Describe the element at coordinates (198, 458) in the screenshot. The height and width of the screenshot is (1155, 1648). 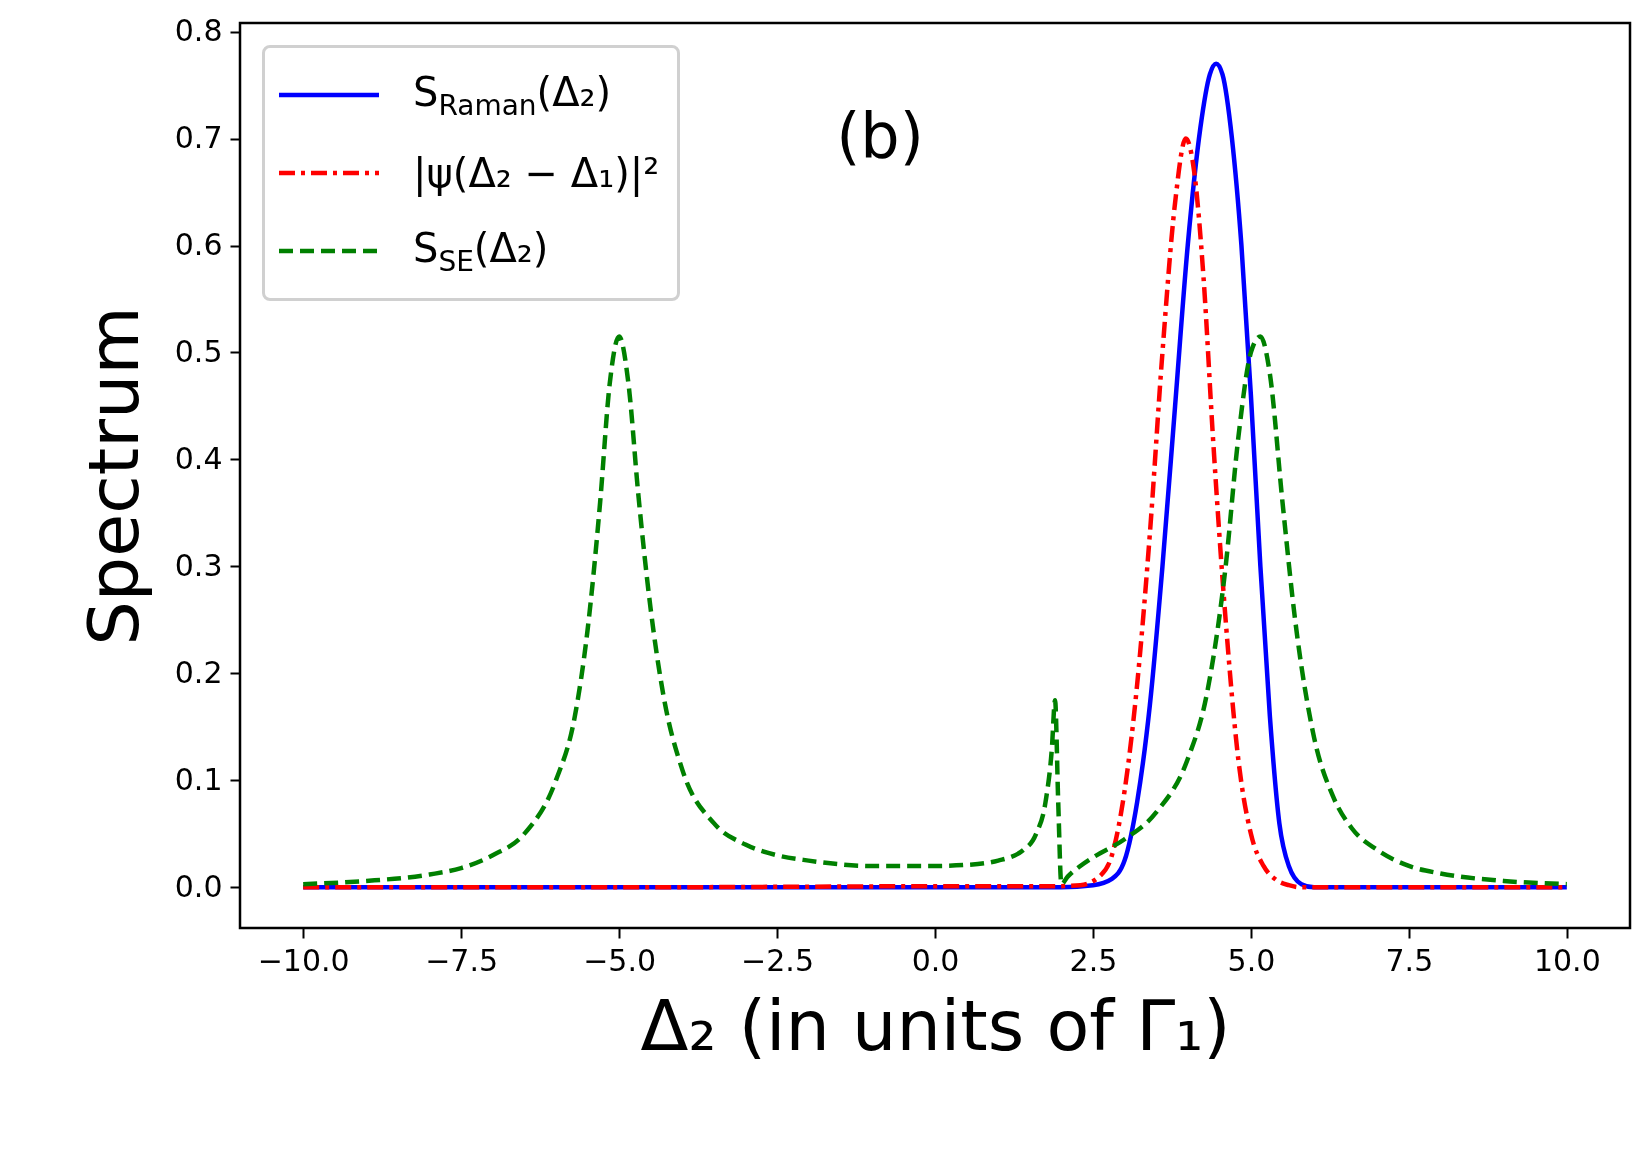
I see `y-tick-label: 0.4` at that location.